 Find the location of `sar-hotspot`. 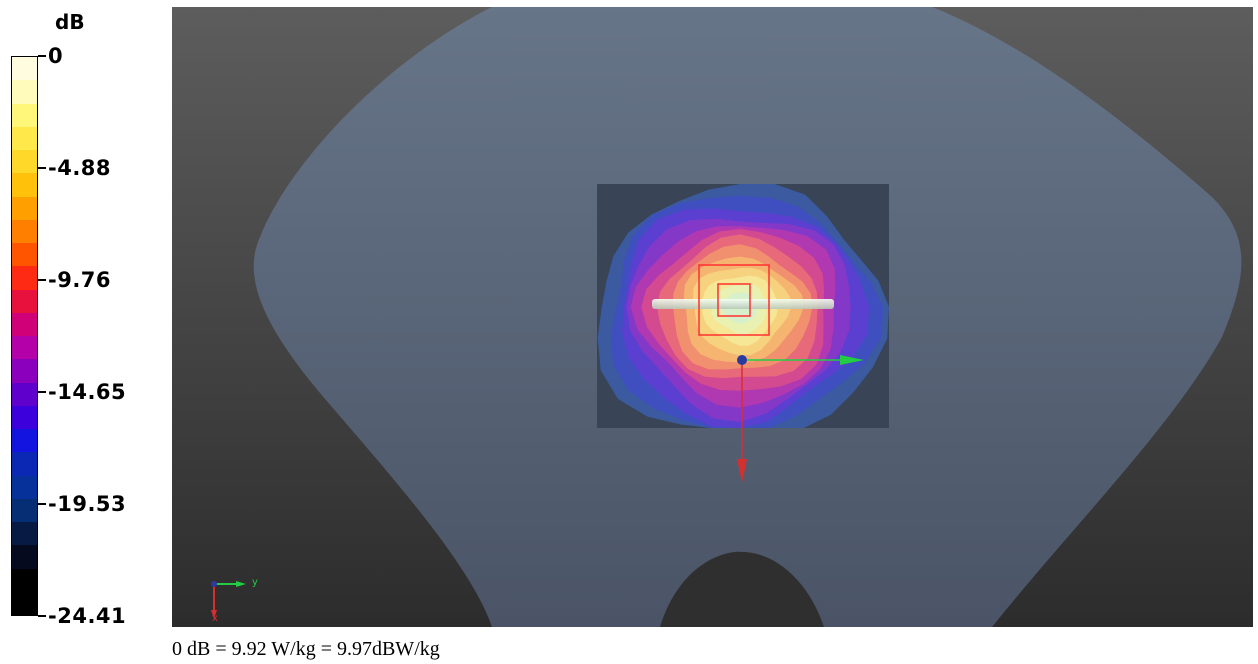

sar-hotspot is located at coordinates (743, 306).